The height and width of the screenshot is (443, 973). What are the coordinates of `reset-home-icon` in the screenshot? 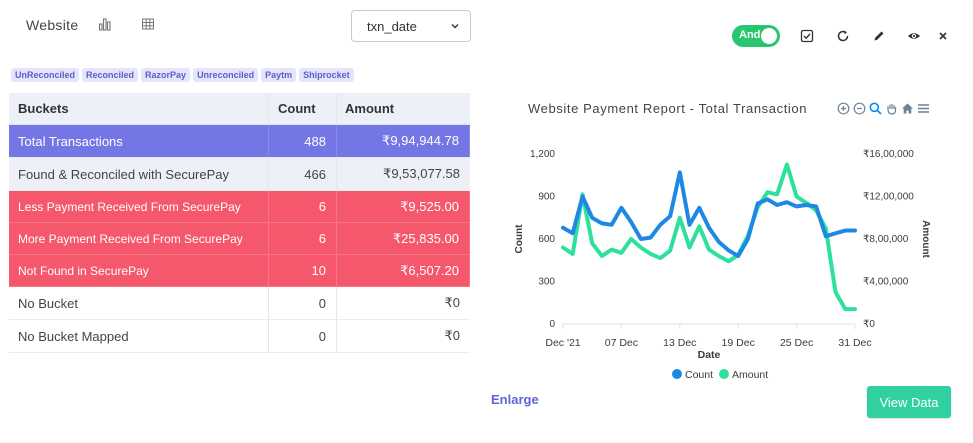 It's located at (907, 108).